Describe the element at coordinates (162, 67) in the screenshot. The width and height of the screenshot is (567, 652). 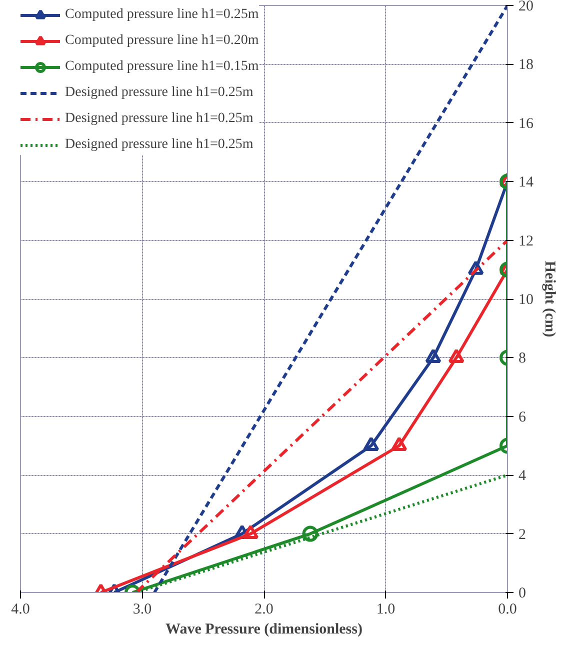
I see `legend-label: Computed pressure line h1=0.15m` at that location.